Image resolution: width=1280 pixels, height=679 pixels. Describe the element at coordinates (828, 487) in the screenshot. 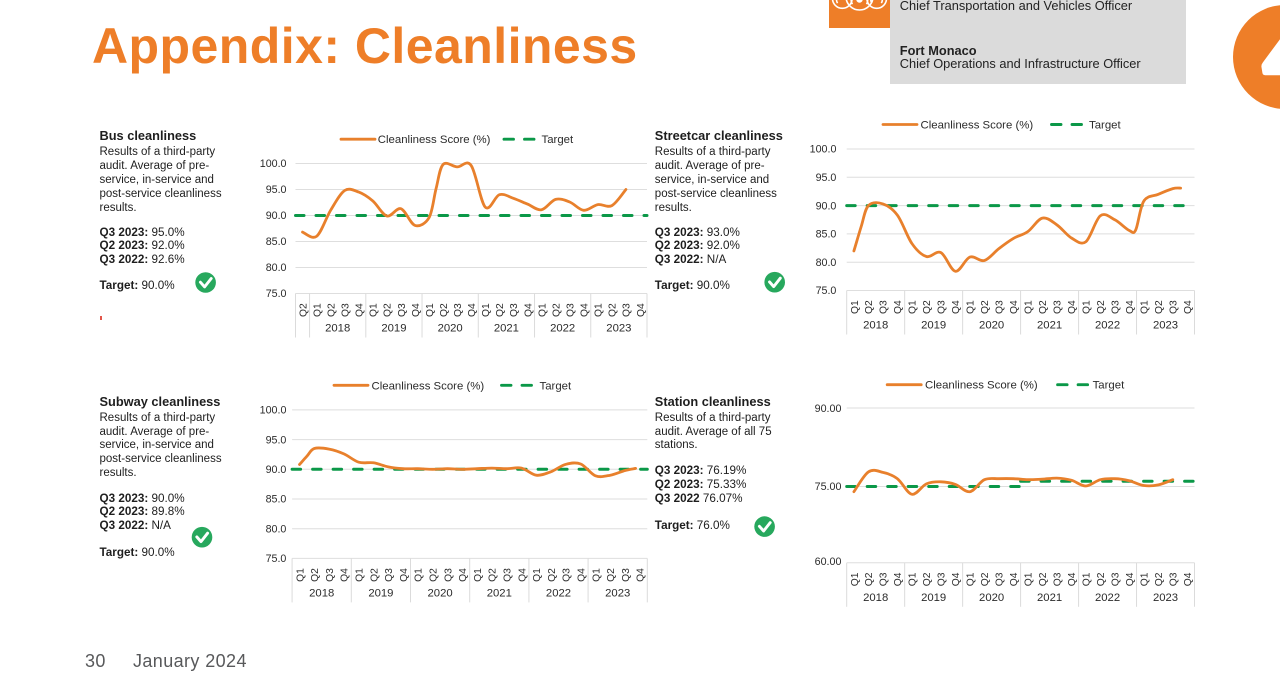

I see `svg-text: 75.00` at that location.